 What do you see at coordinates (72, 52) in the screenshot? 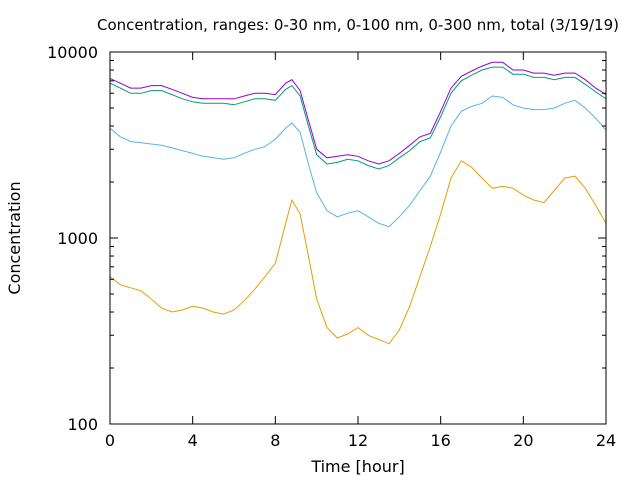
I see `y-tick-label: 10000` at bounding box center [72, 52].